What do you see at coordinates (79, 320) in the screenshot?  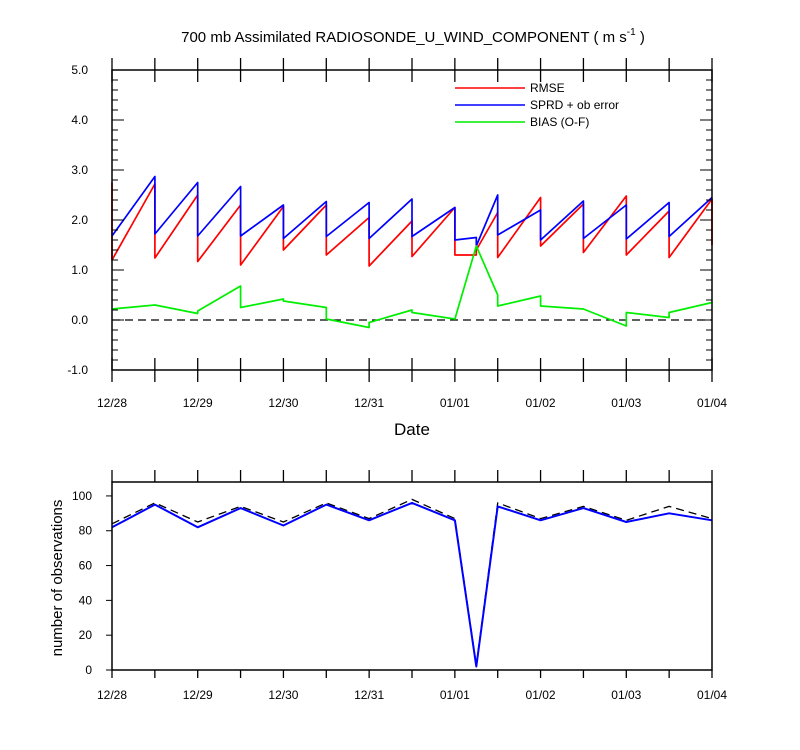 I see `y-tick-label: 0.0` at bounding box center [79, 320].